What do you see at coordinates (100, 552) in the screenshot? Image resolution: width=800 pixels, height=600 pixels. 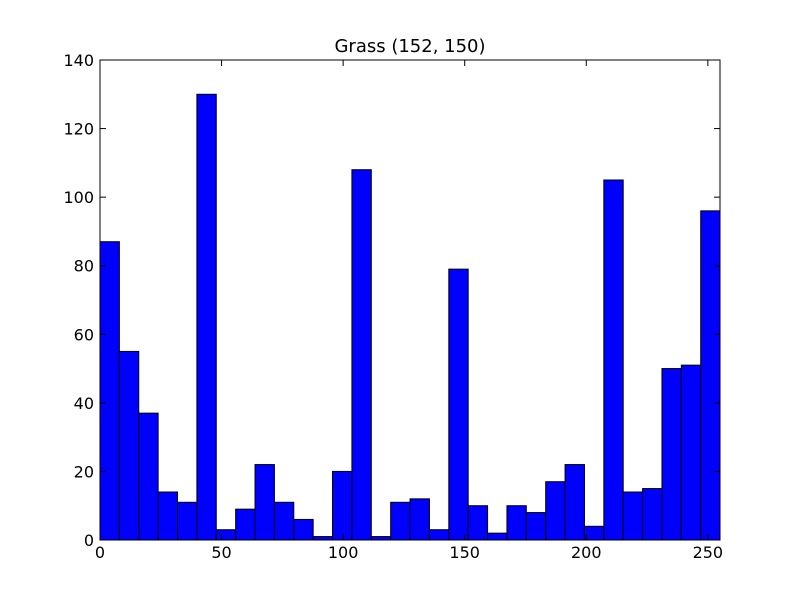 I see `x-tick-label-0: 0` at bounding box center [100, 552].